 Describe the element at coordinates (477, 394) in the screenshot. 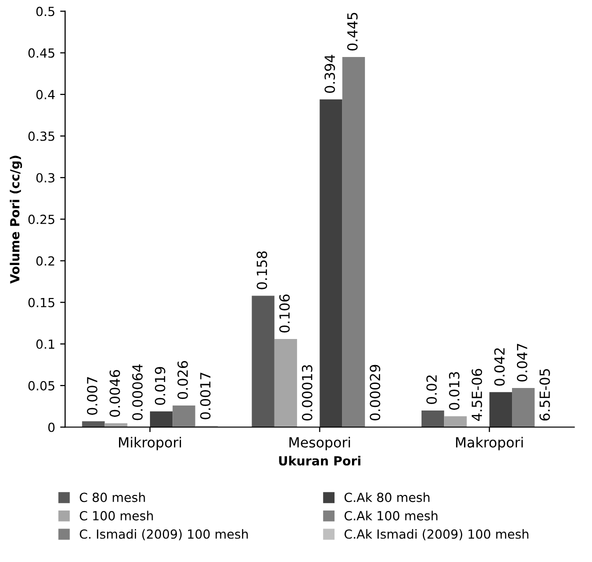

I see `data-label: 4.5E-06` at that location.